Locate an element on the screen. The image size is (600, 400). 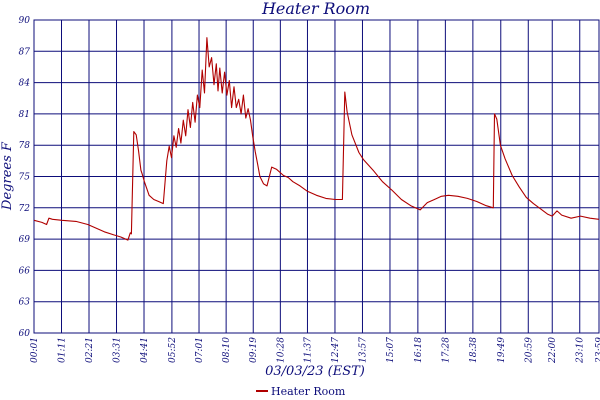
x-tick-label: 08:10 is located at coordinates (227, 350).